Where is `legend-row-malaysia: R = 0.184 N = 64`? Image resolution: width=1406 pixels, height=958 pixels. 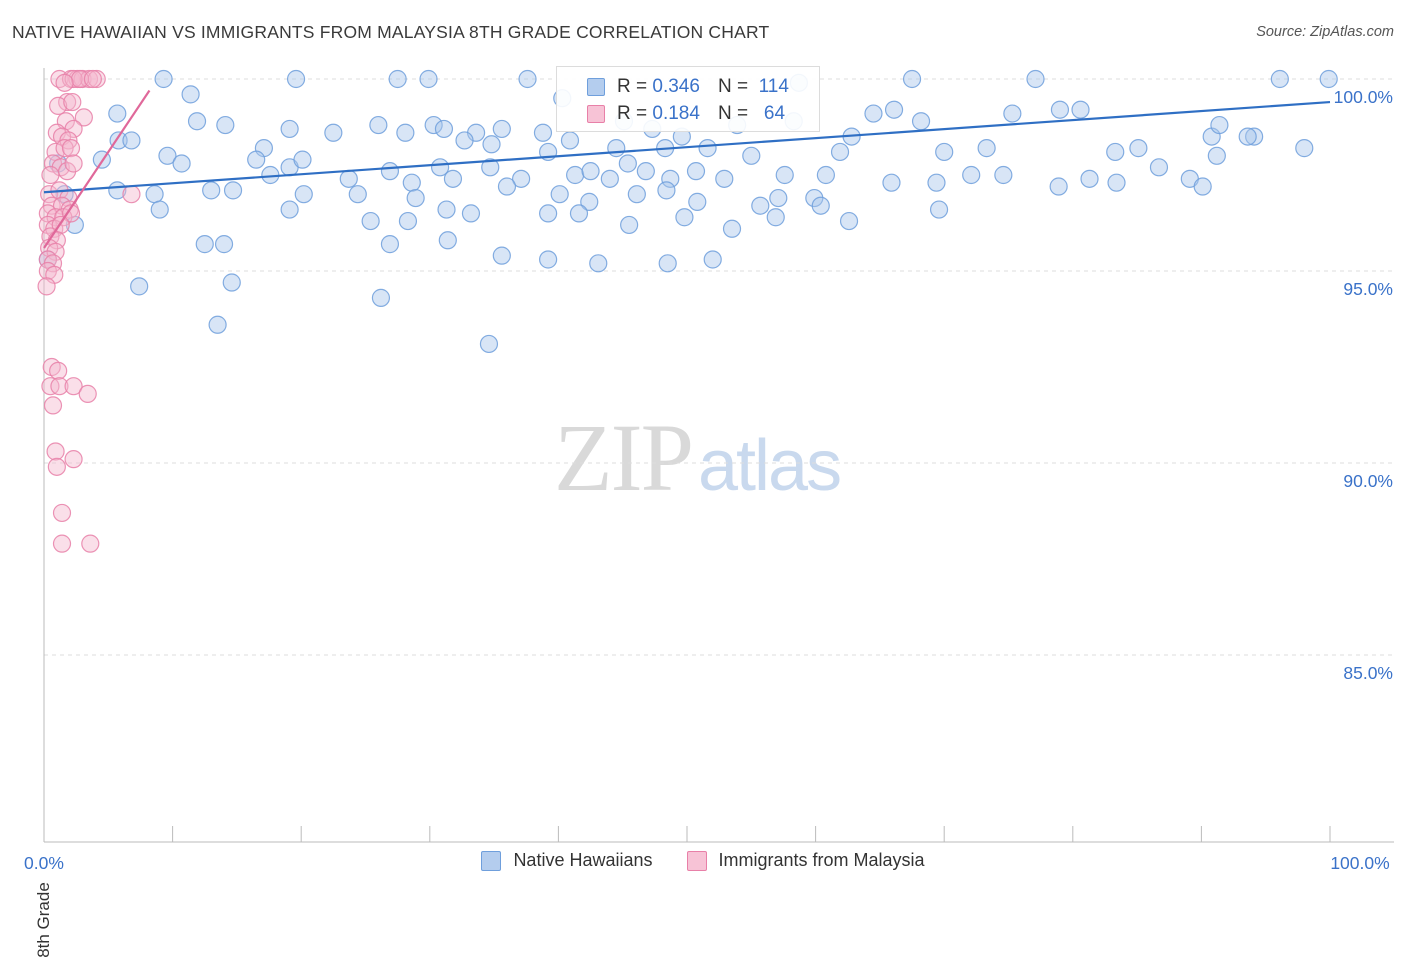
legend-row-malaysia: R = 0.184 N = 64 is located at coordinates (686, 114).